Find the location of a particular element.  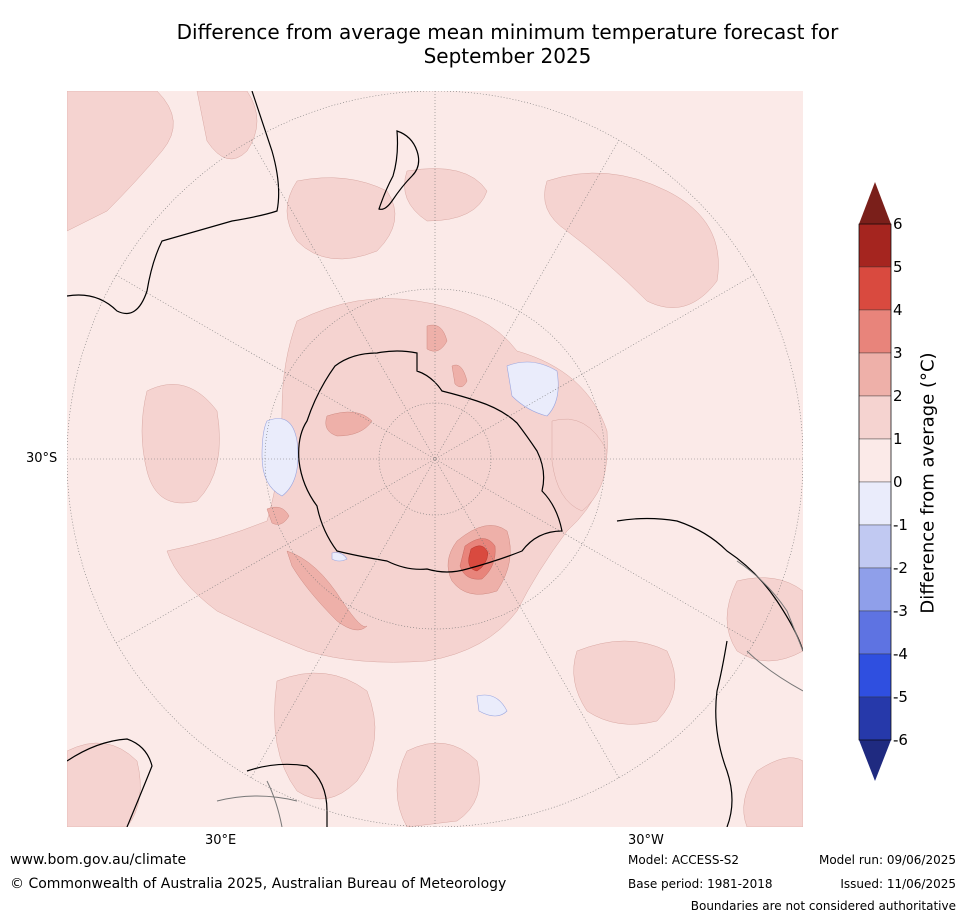

footer-model: Model: ACCESS-S2 is located at coordinates (684, 860).